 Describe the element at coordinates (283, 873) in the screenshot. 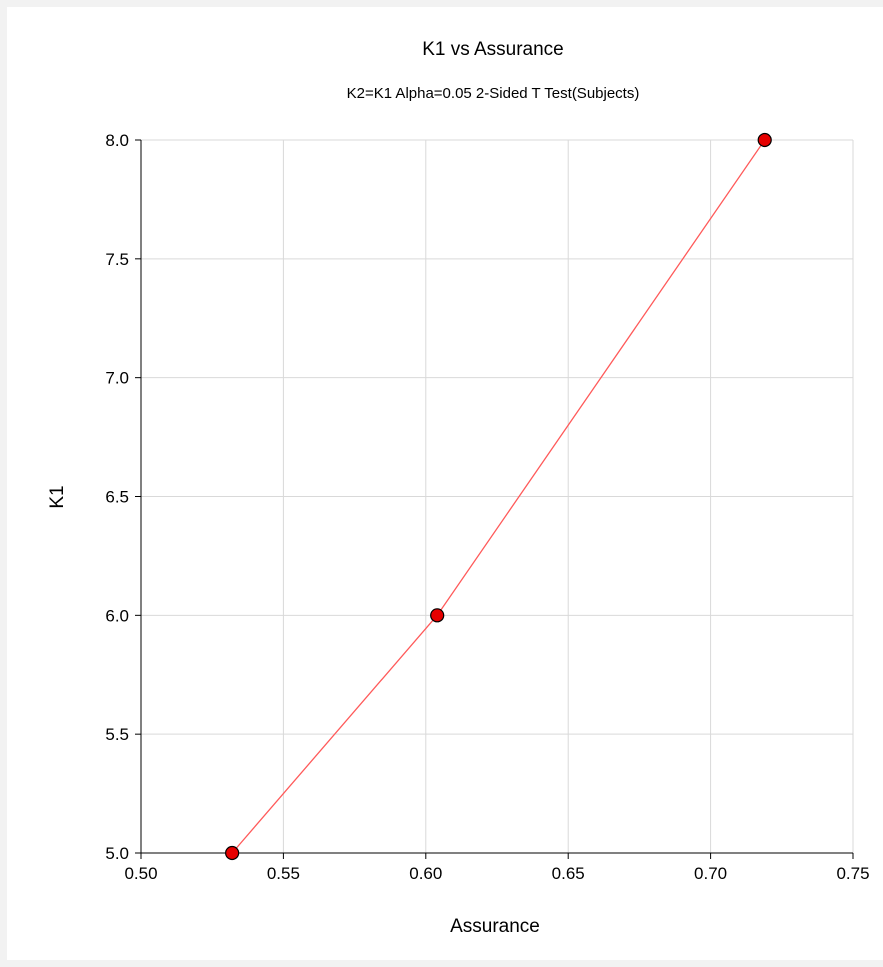

I see `x-tick-label: 0.55` at that location.